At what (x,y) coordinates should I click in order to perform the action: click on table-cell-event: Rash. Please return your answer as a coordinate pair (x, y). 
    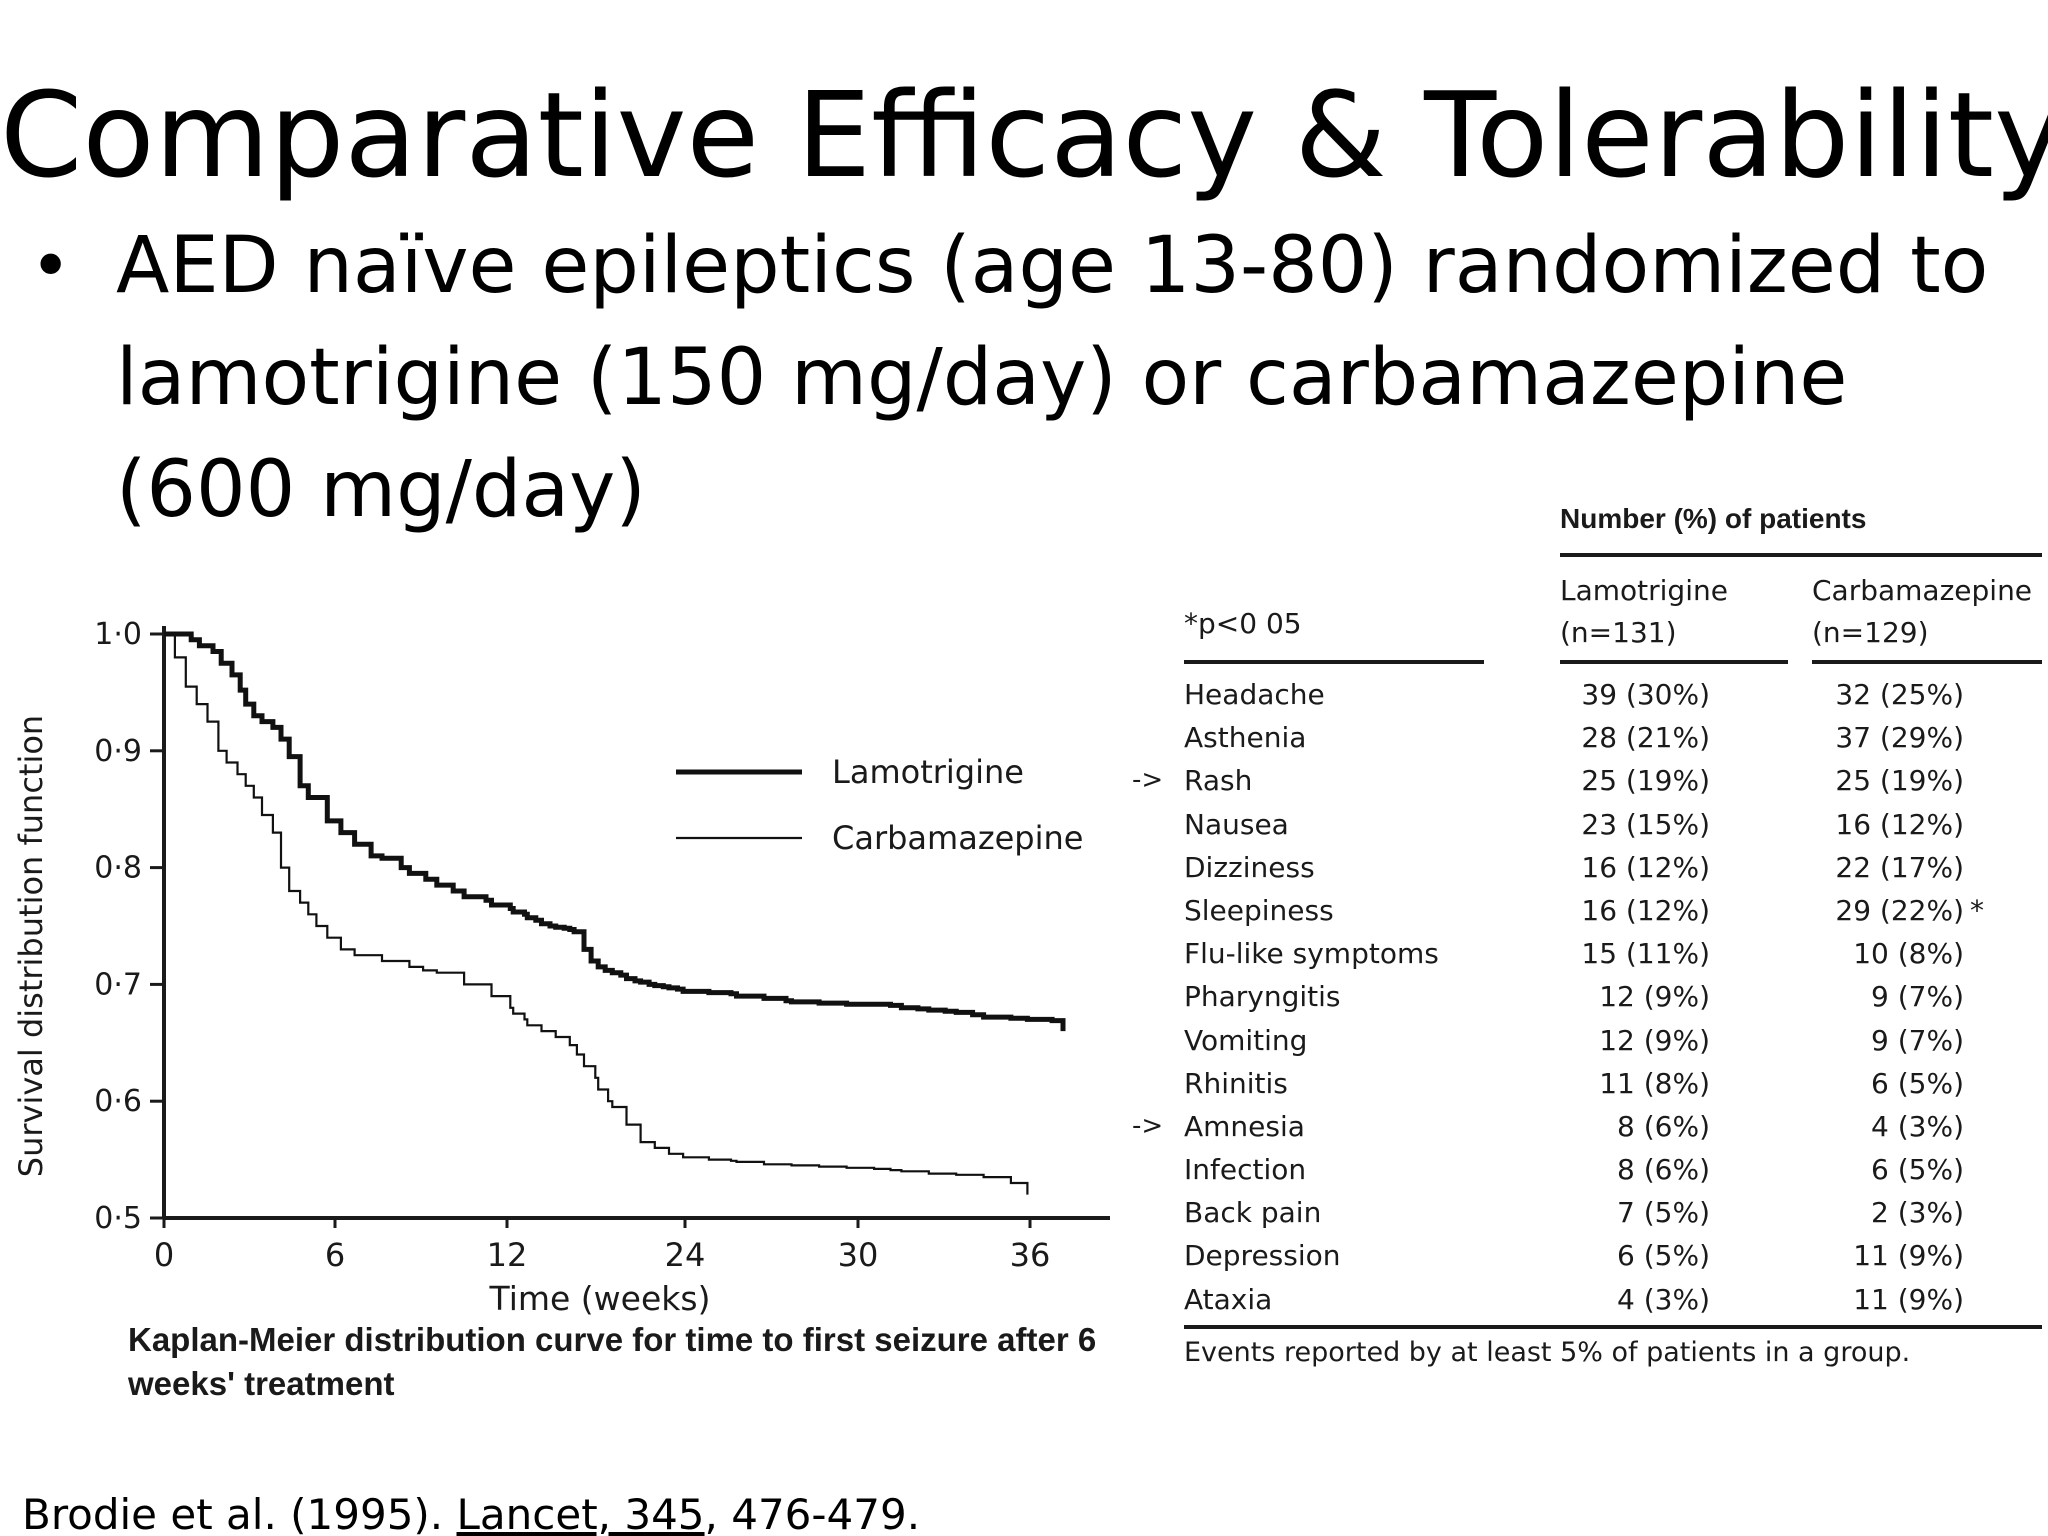
    Looking at the image, I should click on (1218, 781).